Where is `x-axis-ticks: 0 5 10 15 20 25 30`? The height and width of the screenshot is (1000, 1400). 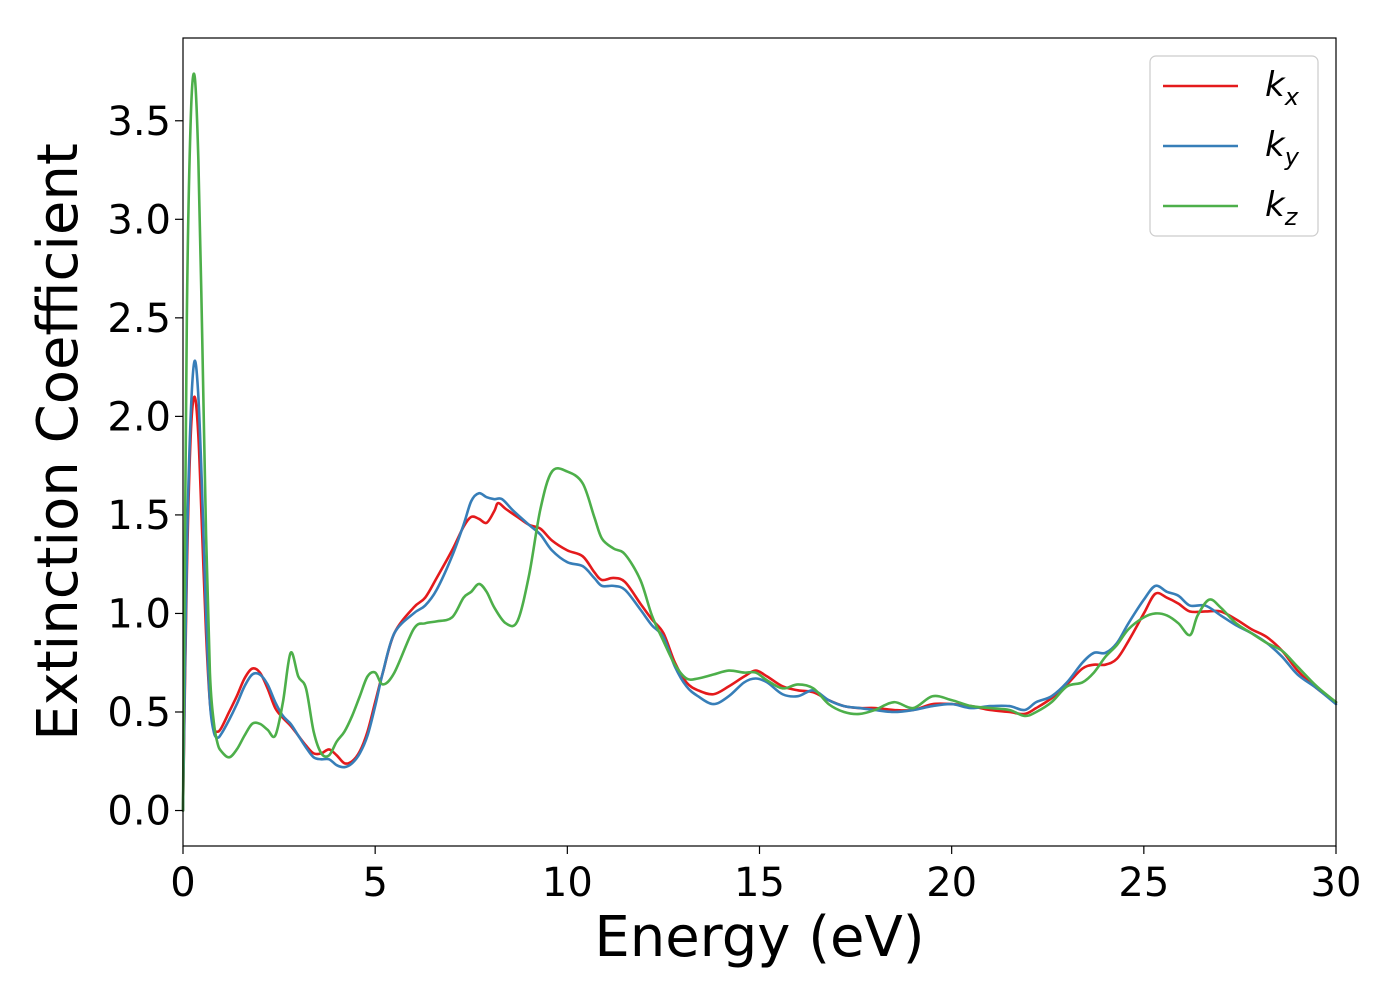 x-axis-ticks: 0 5 10 15 20 25 30 is located at coordinates (765, 876).